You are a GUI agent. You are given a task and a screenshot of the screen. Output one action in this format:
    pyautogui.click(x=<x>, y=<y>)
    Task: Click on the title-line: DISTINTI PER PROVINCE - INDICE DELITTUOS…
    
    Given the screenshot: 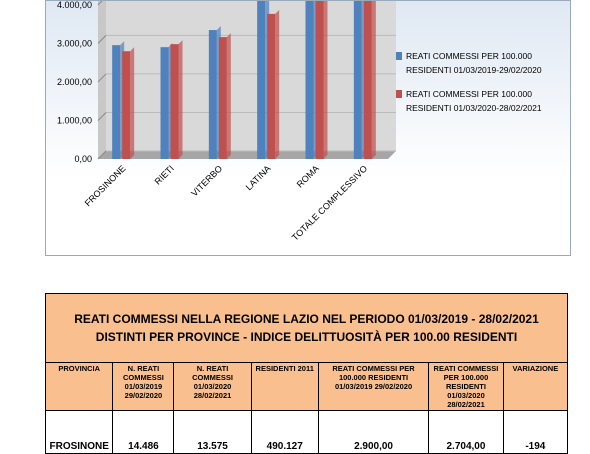 What is the action you would take?
    pyautogui.click(x=306, y=337)
    